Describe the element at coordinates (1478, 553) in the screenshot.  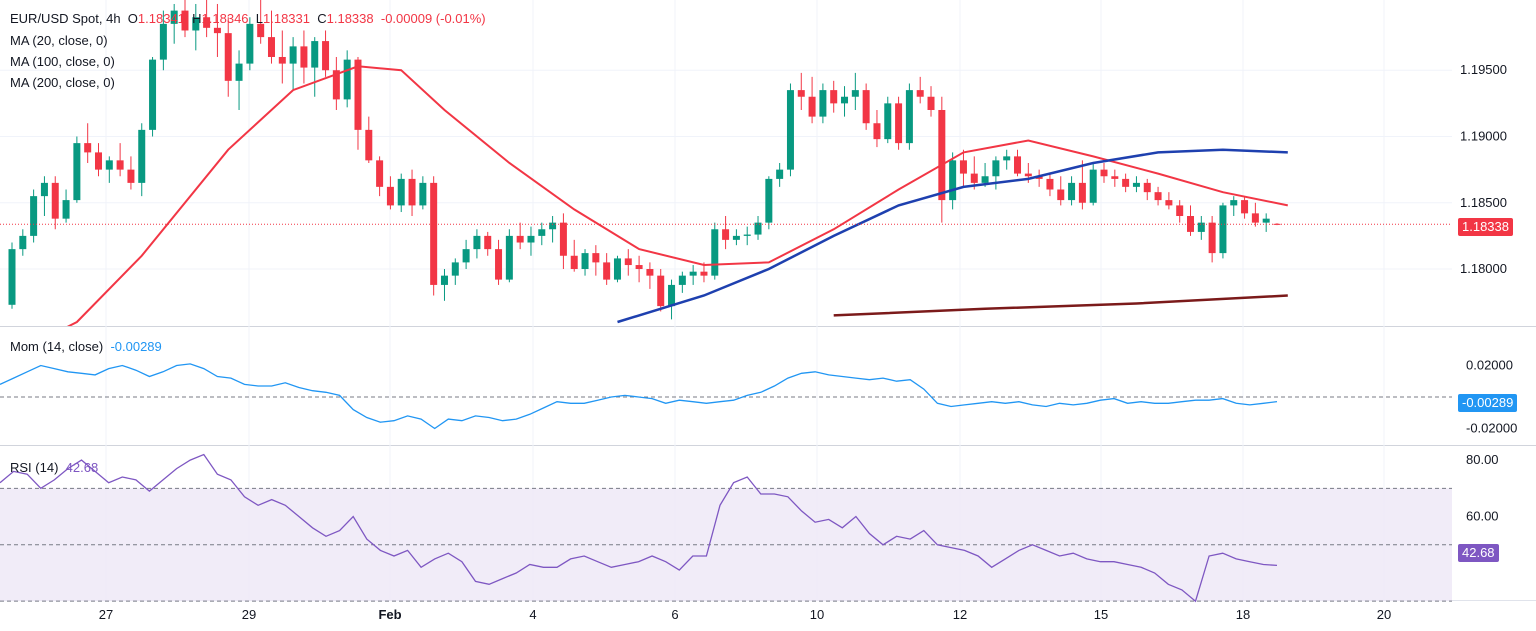
I see `rsi-tag: 42.68` at that location.